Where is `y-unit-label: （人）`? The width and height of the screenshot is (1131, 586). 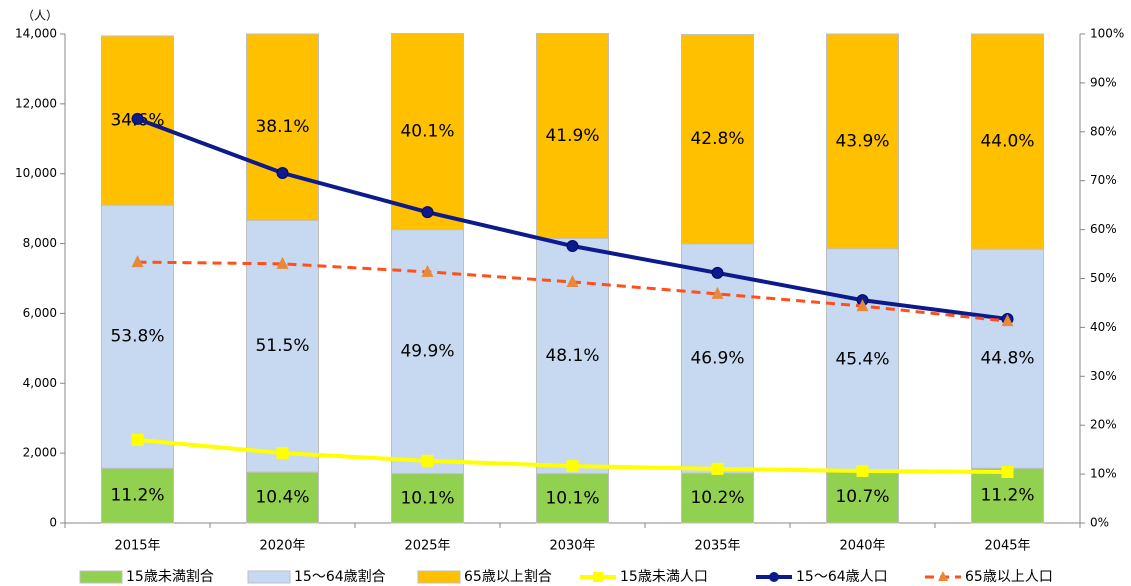
y-unit-label: （人） is located at coordinates (40, 16).